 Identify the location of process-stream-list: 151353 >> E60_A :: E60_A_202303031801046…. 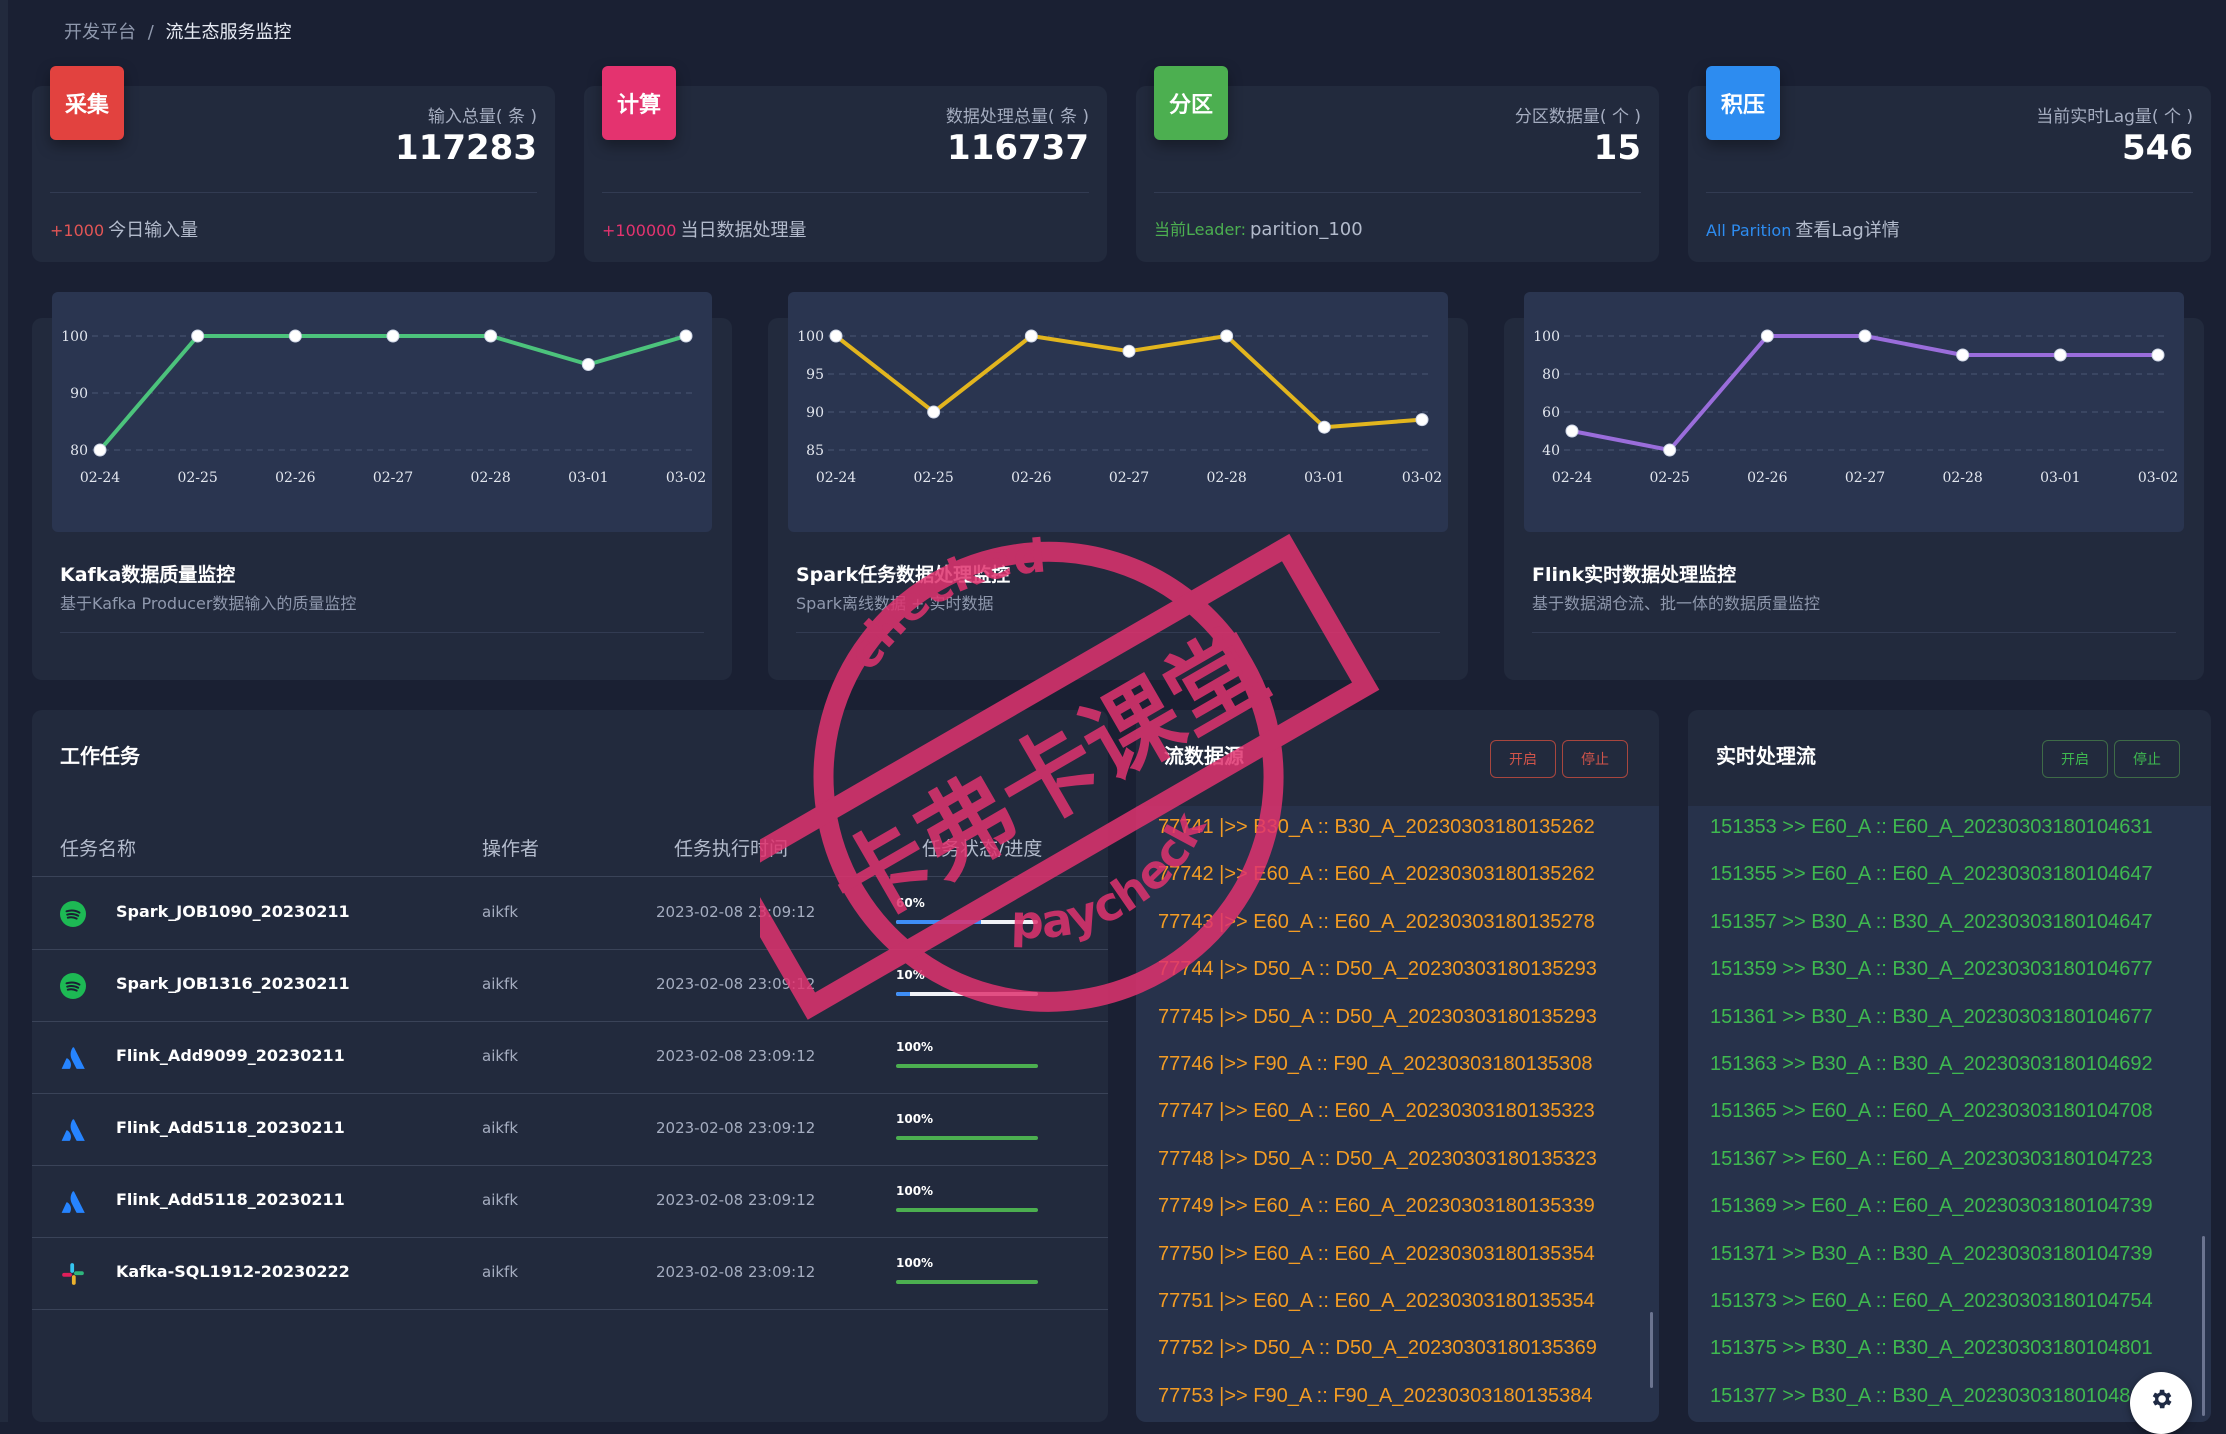
(1949, 1114).